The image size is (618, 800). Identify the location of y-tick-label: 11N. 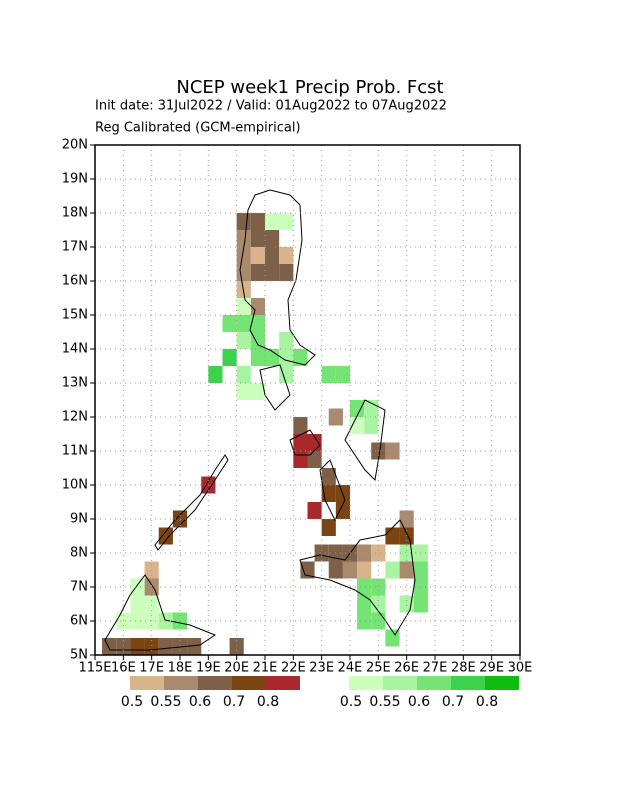
(75, 451).